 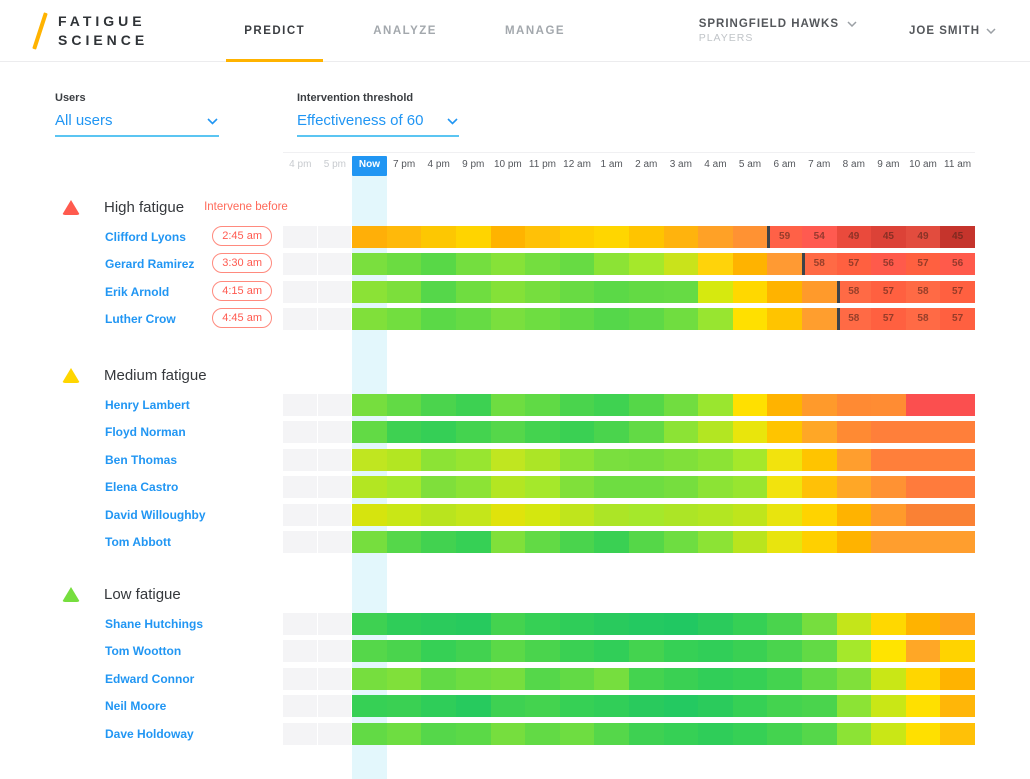 I want to click on player-name: Erik Arnold, so click(x=137, y=291).